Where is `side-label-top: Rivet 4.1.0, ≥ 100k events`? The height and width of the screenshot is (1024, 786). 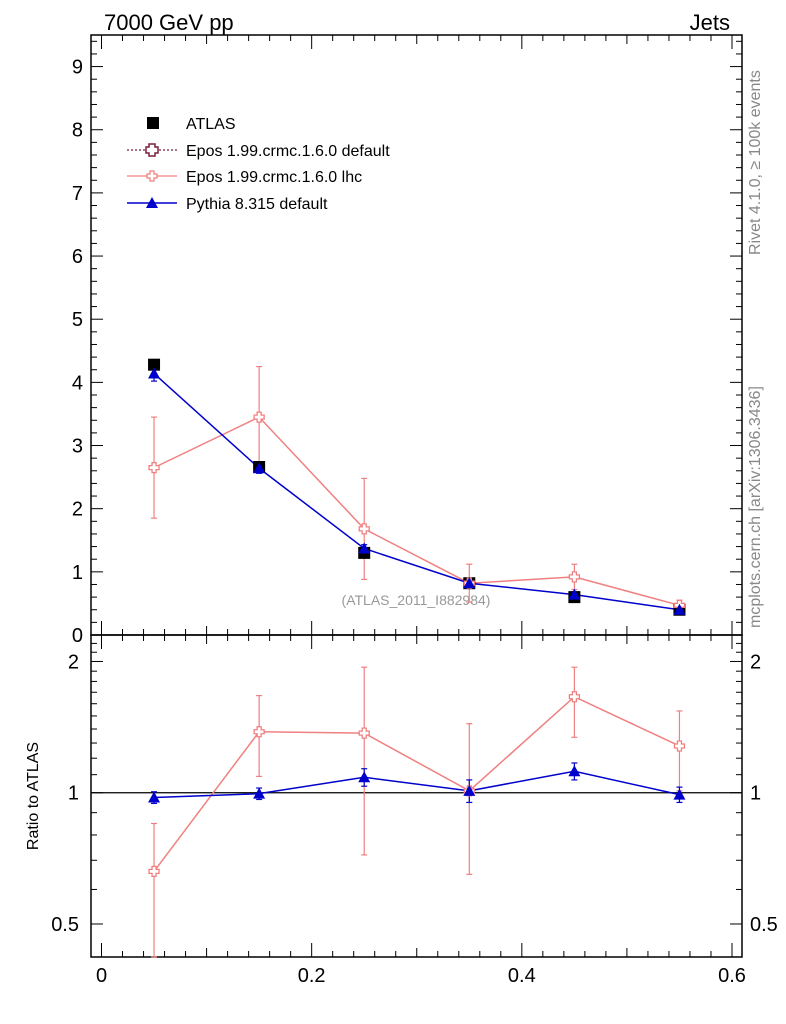
side-label-top: Rivet 4.1.0, ≥ 100k events is located at coordinates (755, 162).